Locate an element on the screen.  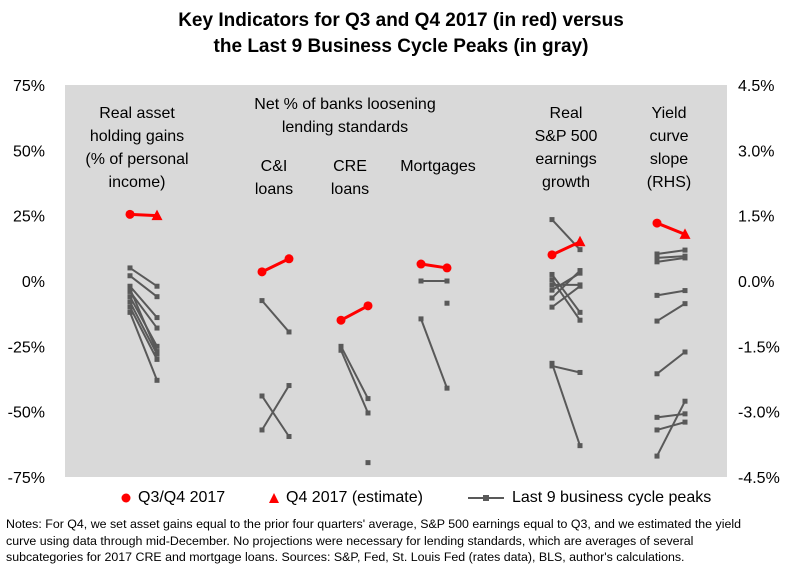
current-line-asset is located at coordinates (143, 215).